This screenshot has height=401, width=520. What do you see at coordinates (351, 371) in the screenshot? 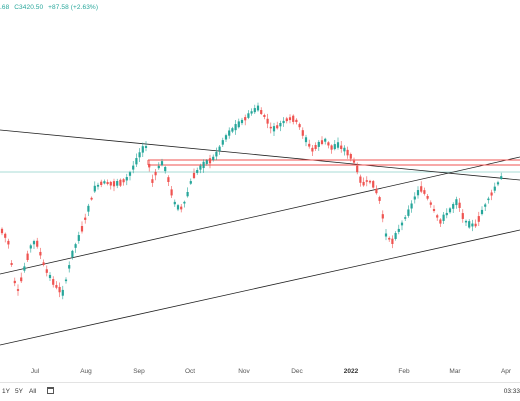
I see `x-tick-label: 2022` at bounding box center [351, 371].